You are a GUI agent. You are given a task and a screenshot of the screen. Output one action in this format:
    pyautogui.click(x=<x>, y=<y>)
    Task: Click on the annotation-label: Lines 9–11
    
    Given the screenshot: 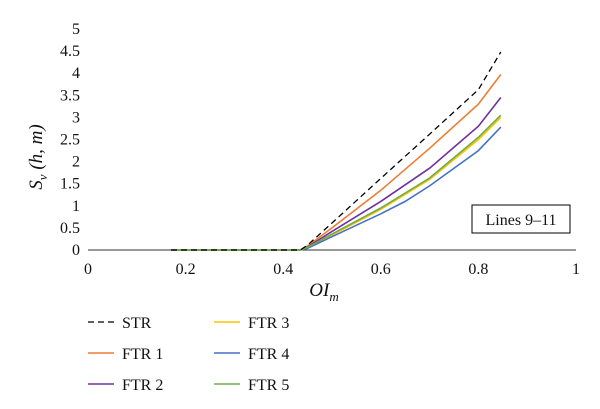 What is the action you would take?
    pyautogui.click(x=521, y=220)
    